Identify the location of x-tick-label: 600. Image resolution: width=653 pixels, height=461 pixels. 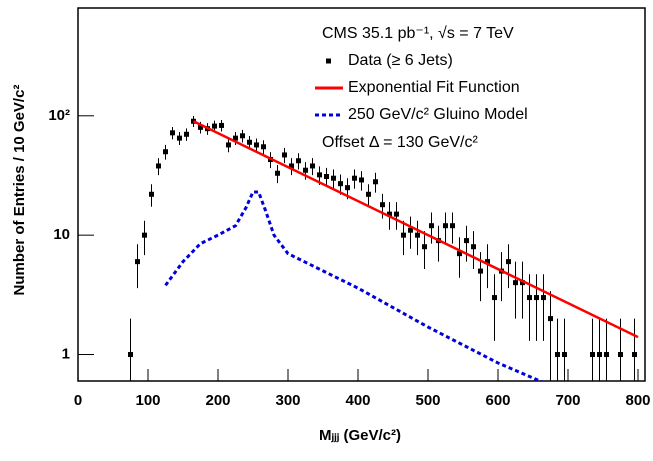
(497, 400).